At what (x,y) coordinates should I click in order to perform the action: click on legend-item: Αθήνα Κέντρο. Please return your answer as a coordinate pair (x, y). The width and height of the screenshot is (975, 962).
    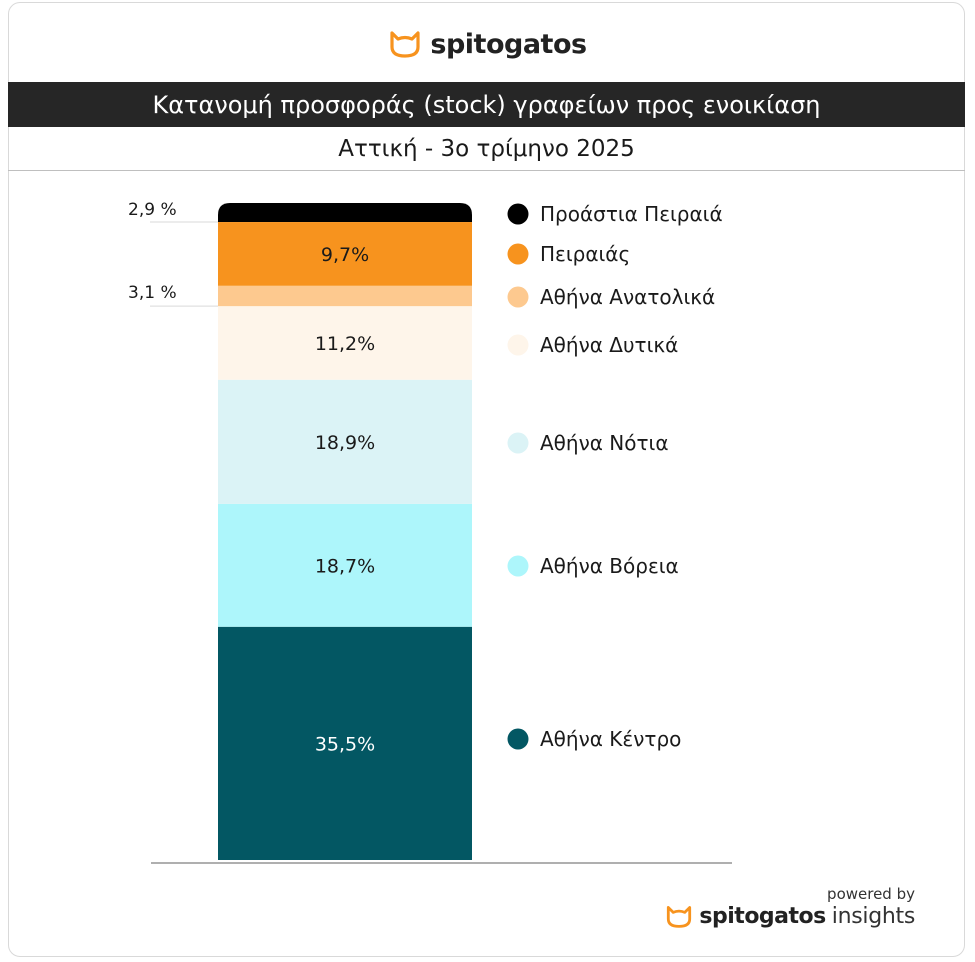
    Looking at the image, I should click on (594, 739).